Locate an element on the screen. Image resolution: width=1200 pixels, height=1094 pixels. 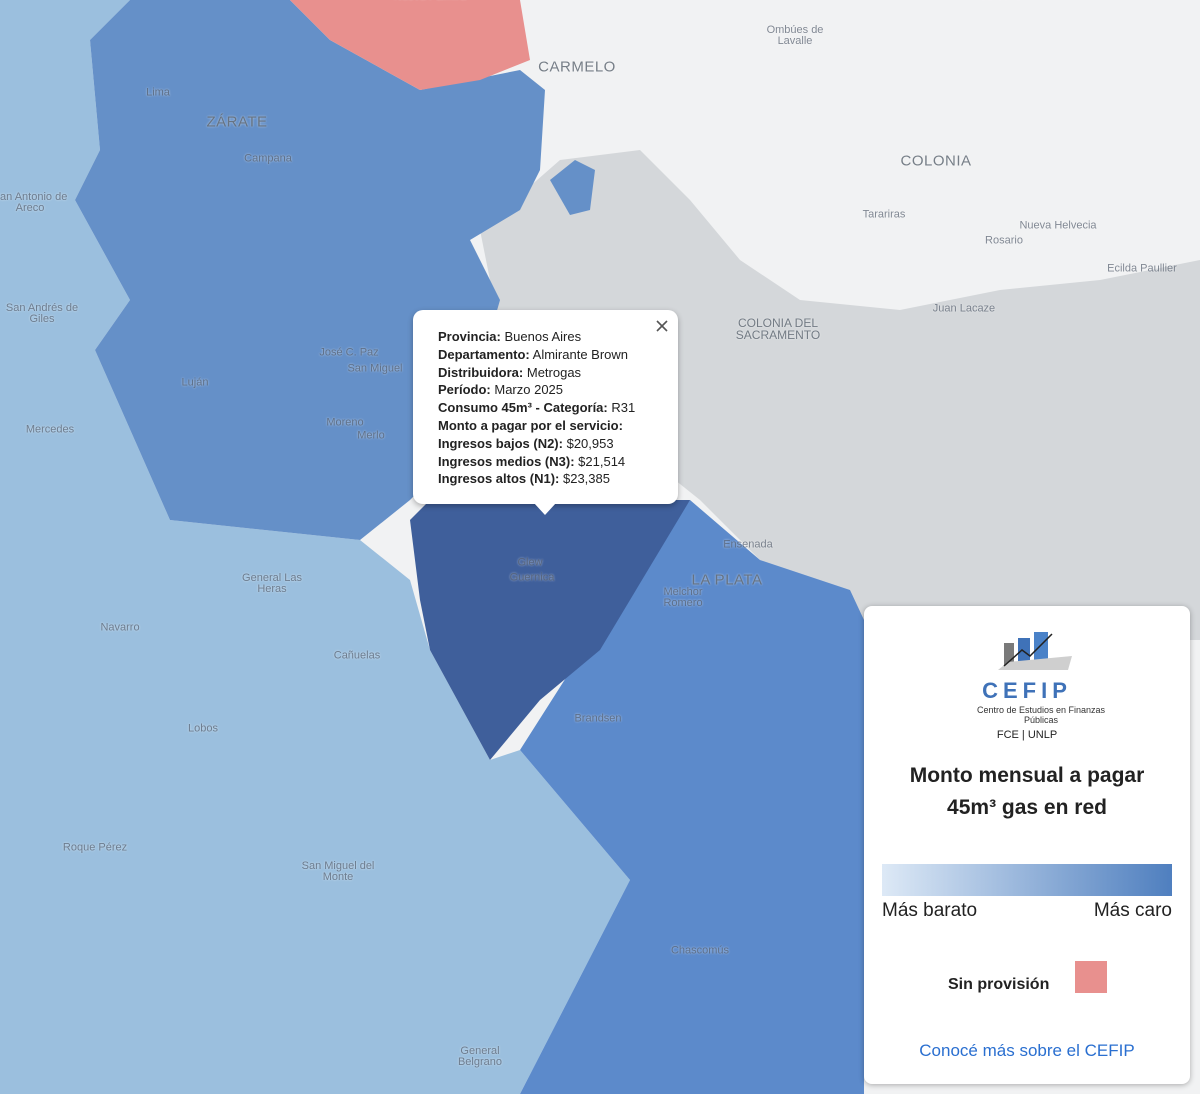
popup-row: Monto a pagar por el servicio: is located at coordinates (553, 426).